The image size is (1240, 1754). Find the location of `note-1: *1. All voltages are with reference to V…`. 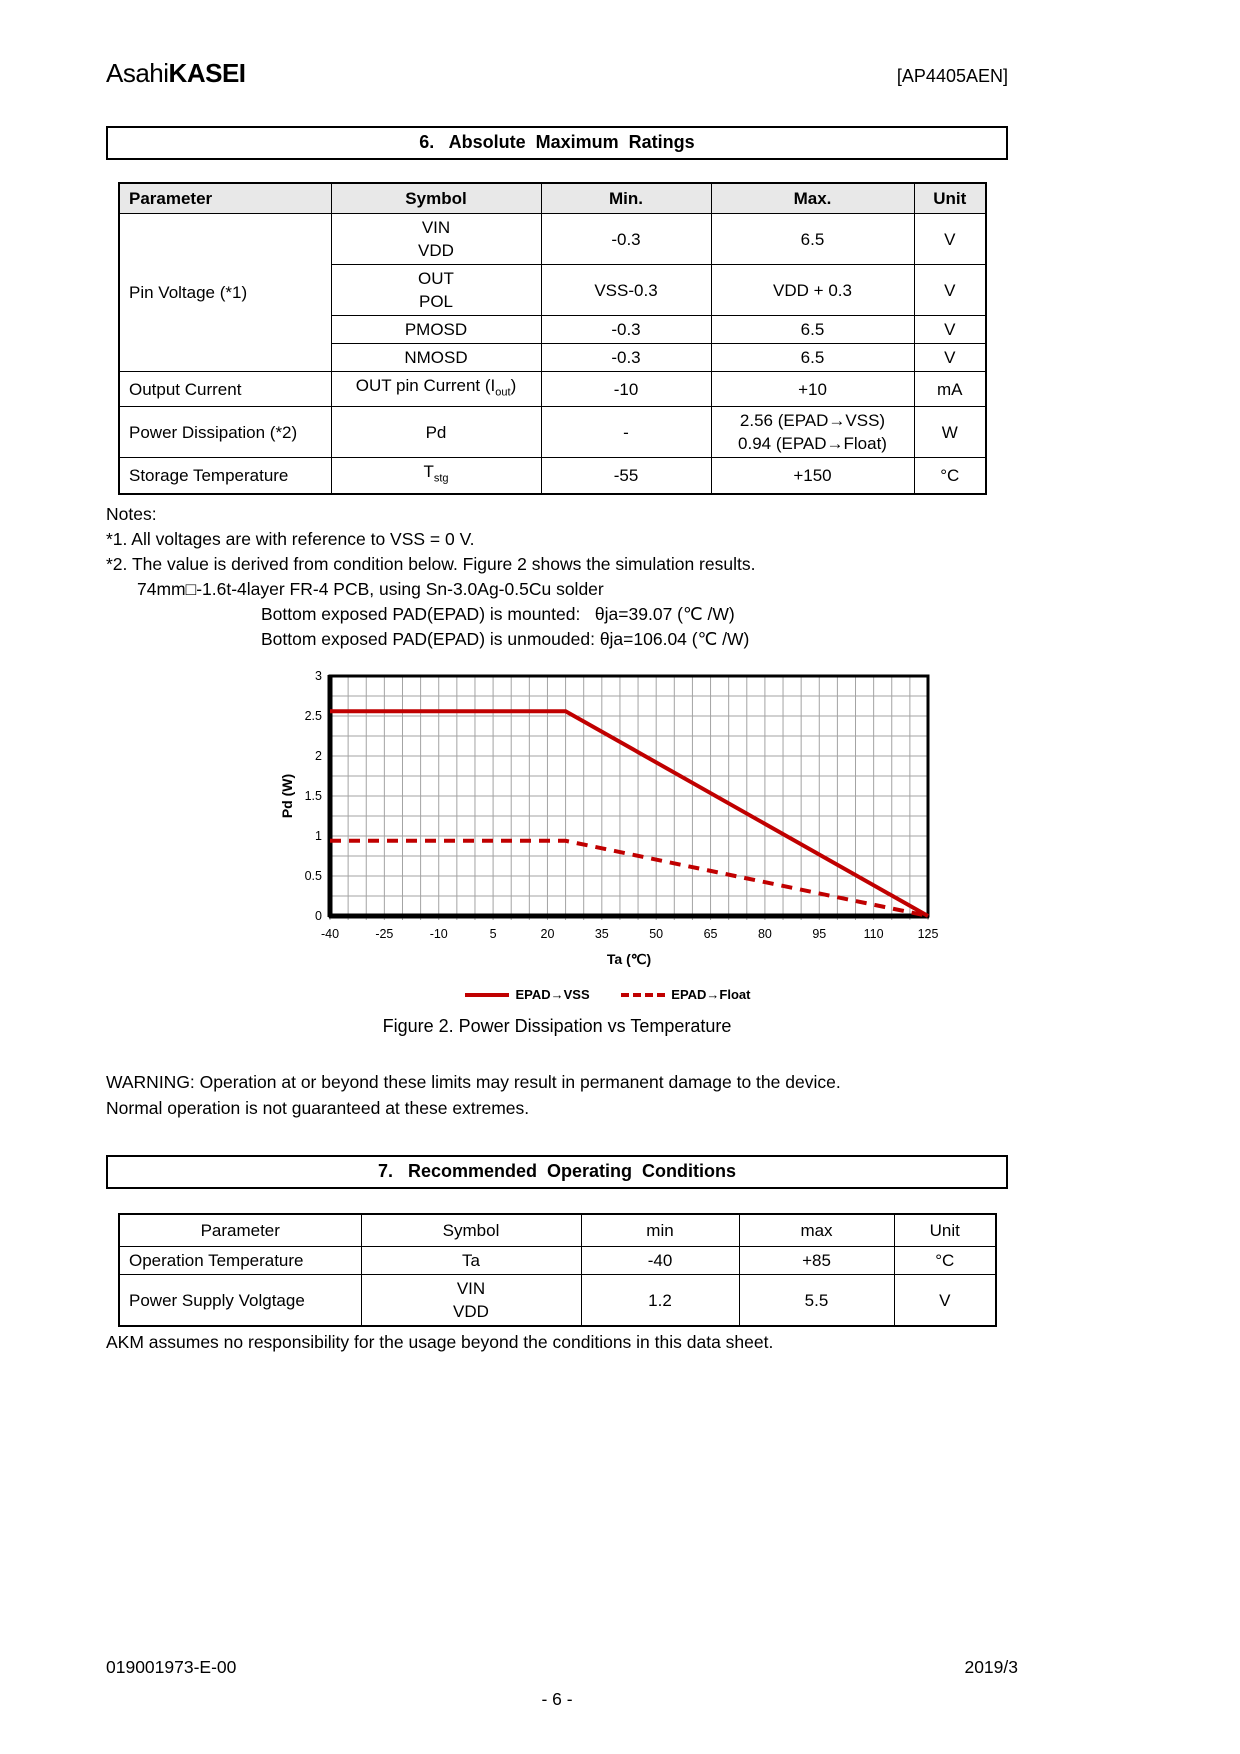

note-1: *1. All voltages are with reference to V… is located at coordinates (290, 538).